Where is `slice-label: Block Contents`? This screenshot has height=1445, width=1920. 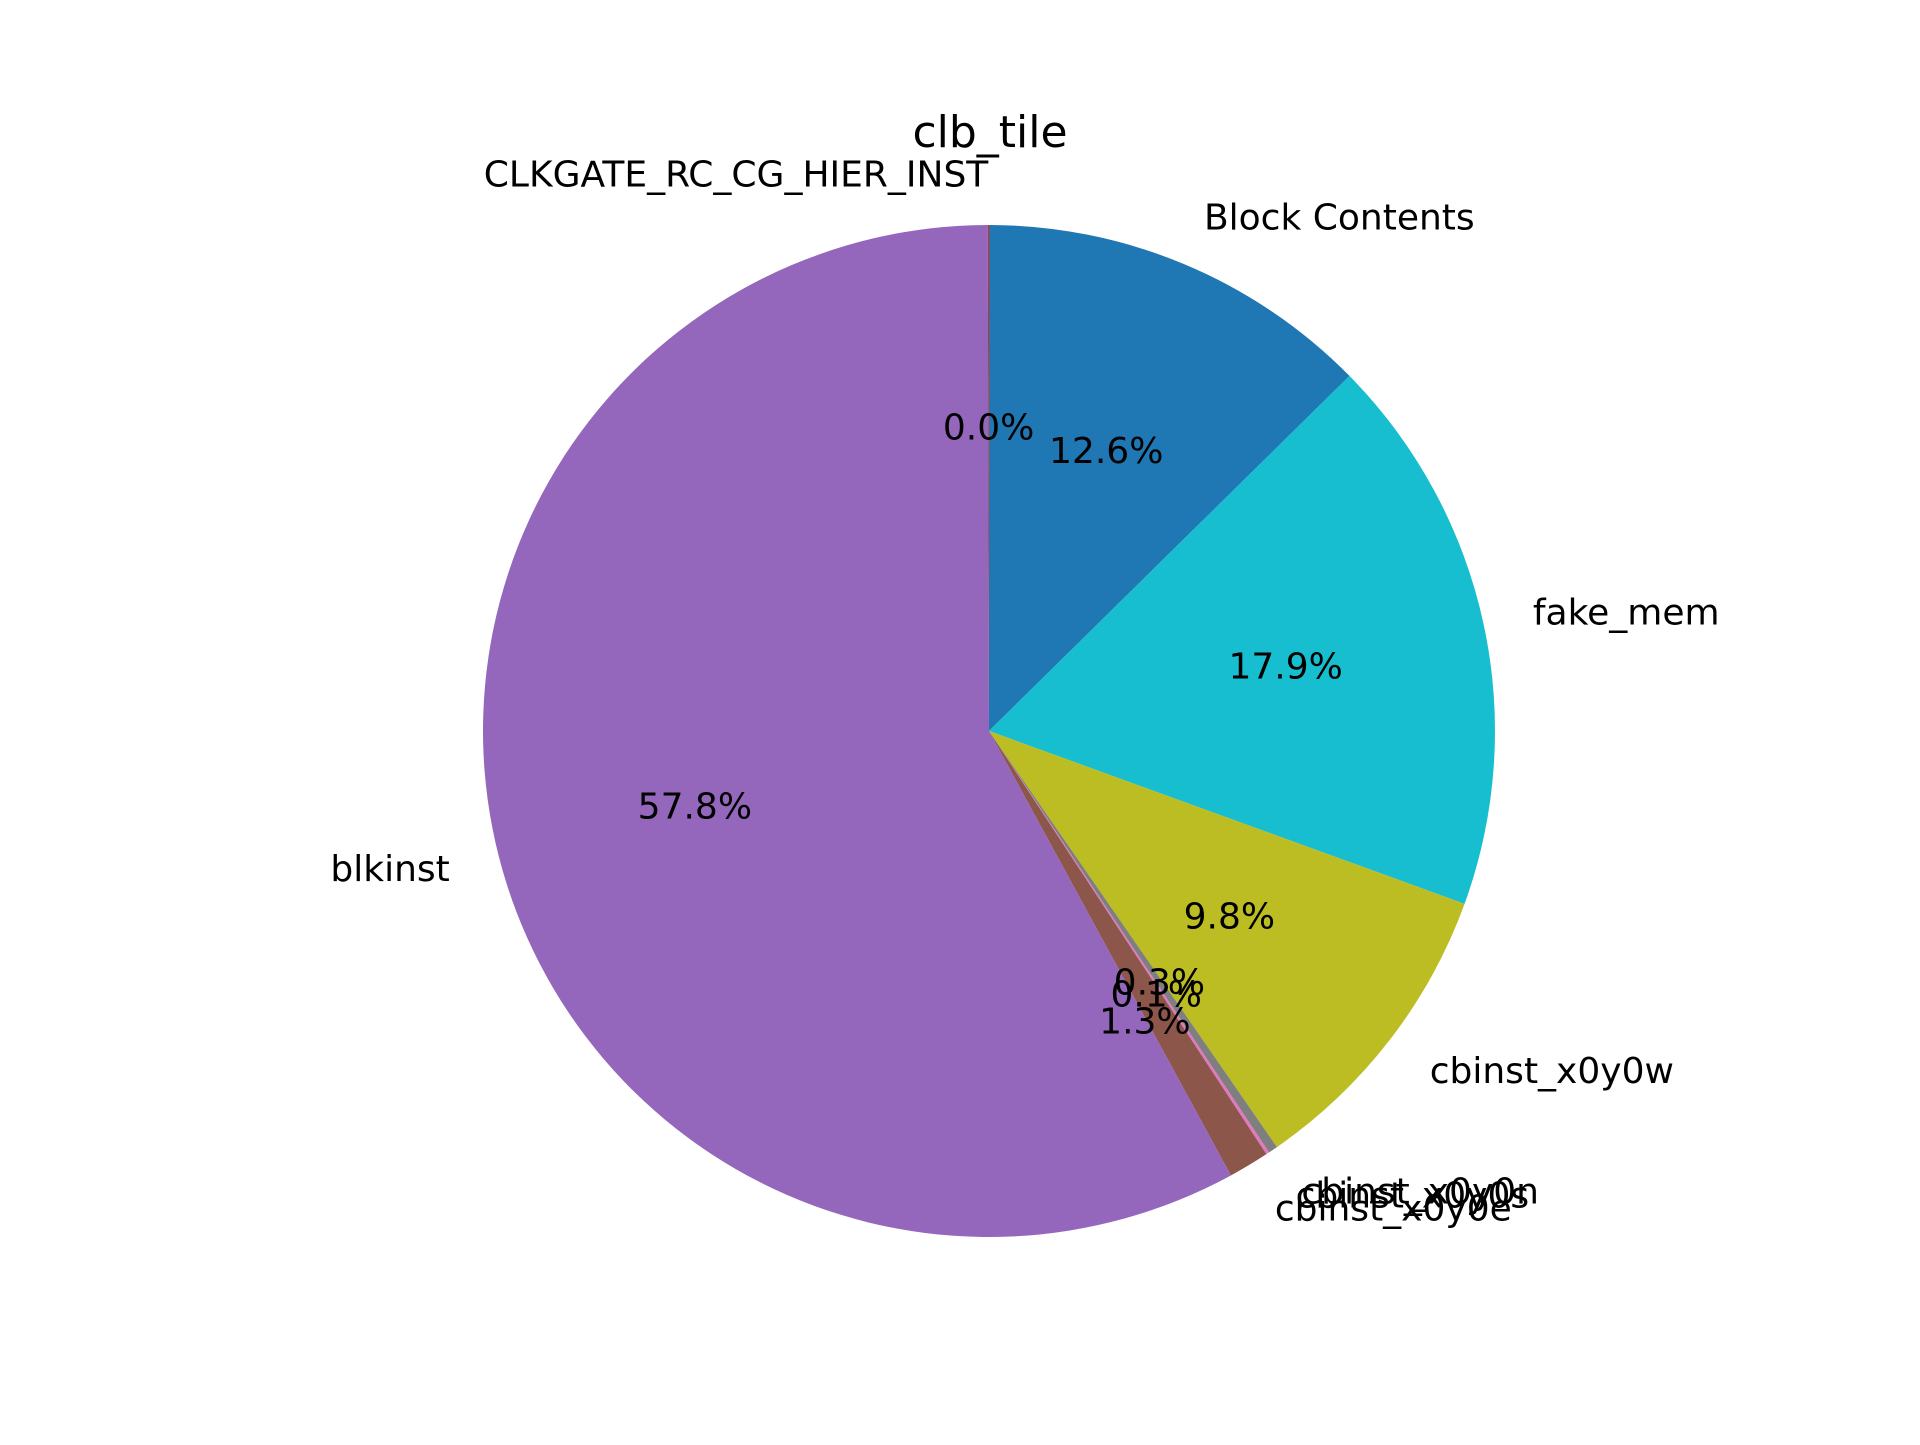 slice-label: Block Contents is located at coordinates (1339, 218).